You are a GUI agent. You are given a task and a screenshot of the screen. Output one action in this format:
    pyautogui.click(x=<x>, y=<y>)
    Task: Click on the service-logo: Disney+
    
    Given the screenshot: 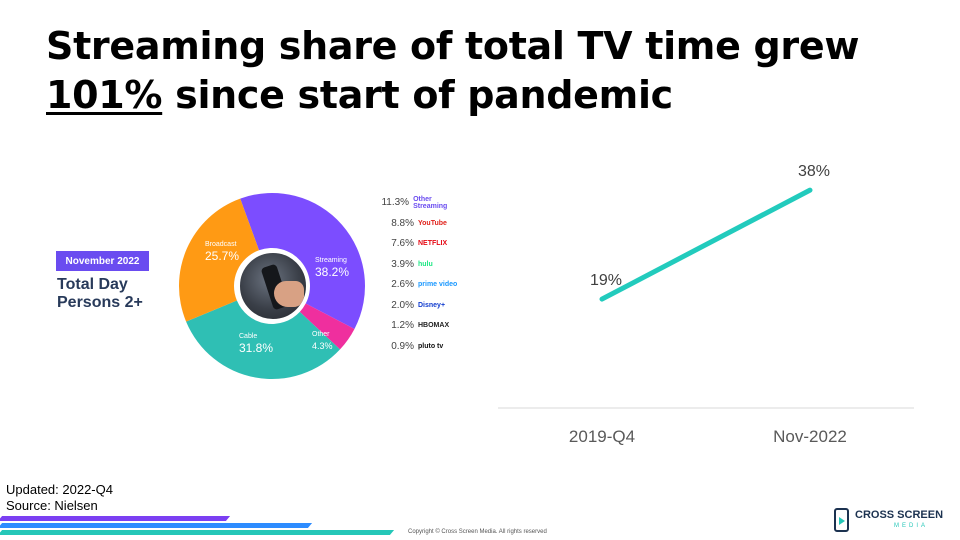 What is the action you would take?
    pyautogui.click(x=432, y=305)
    